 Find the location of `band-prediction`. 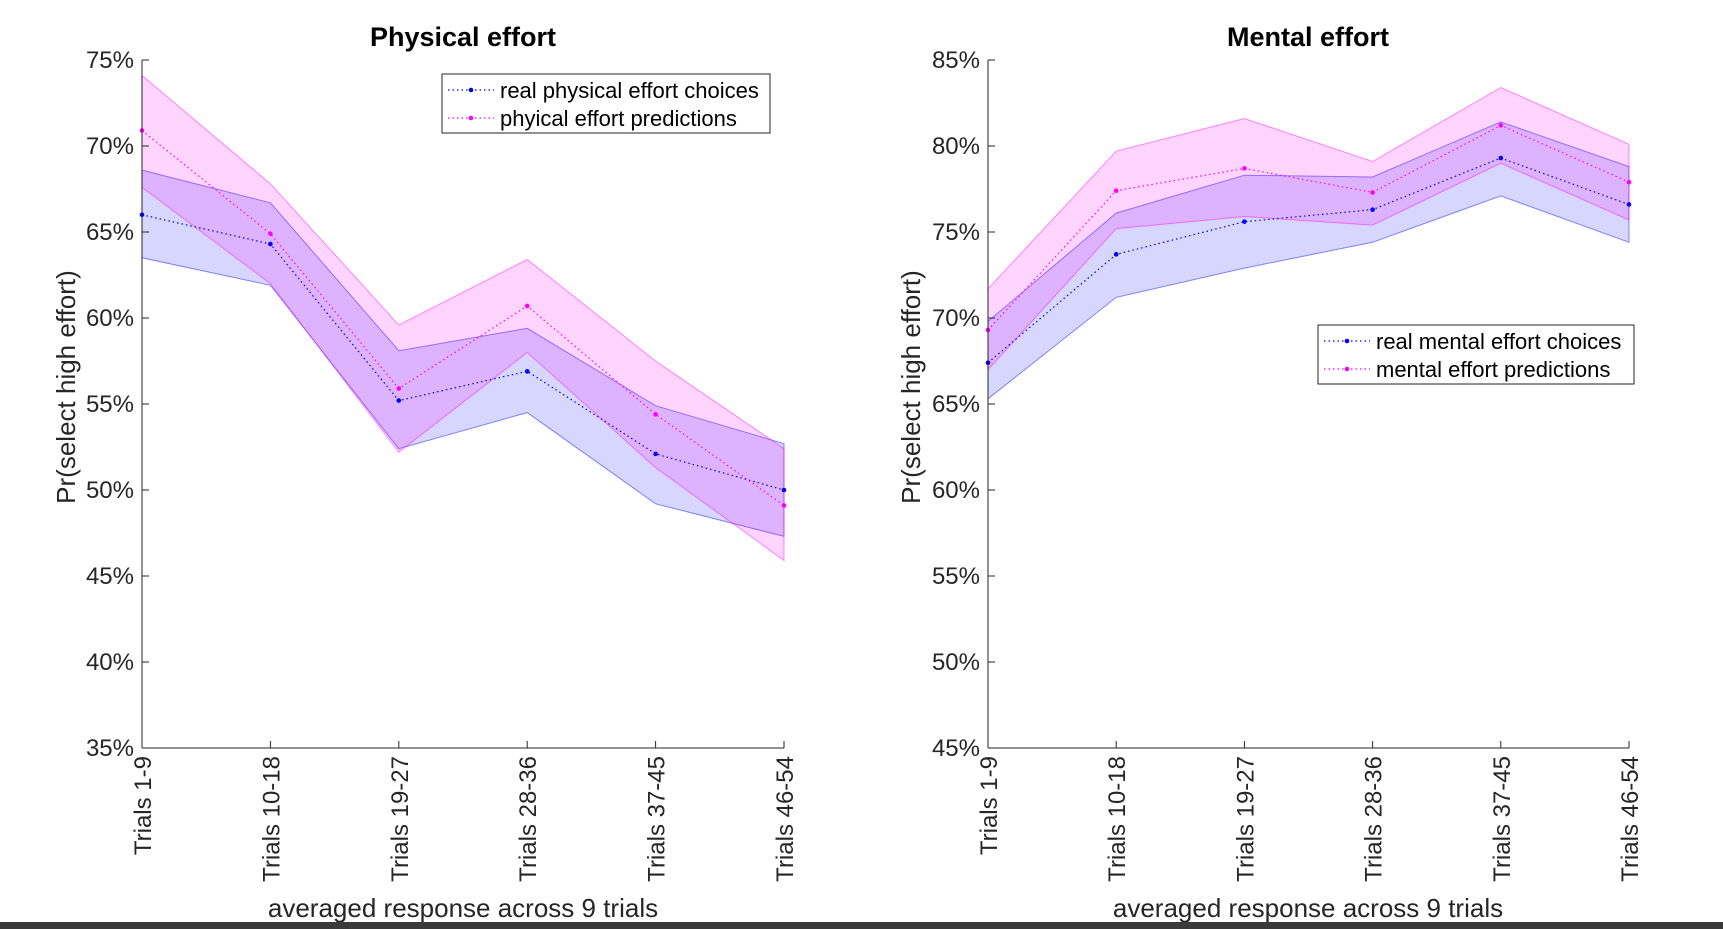

band-prediction is located at coordinates (1308, 228).